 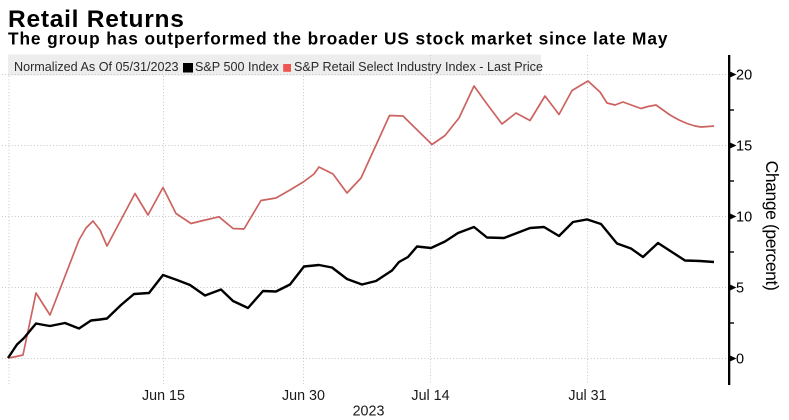 I want to click on svg-text: 20, so click(x=744, y=76).